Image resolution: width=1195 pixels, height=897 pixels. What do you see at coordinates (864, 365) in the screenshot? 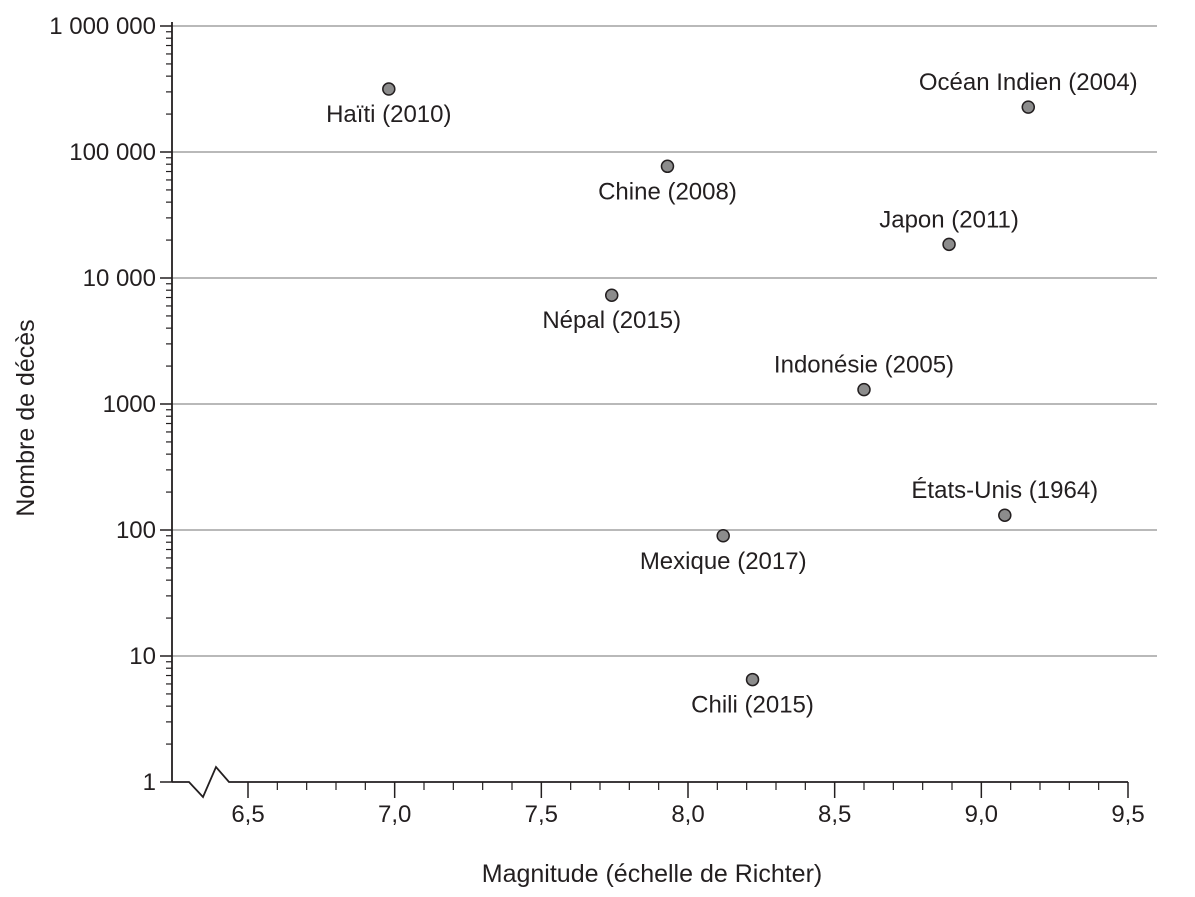
I see `data-point-label: Indonésie (2005)` at bounding box center [864, 365].